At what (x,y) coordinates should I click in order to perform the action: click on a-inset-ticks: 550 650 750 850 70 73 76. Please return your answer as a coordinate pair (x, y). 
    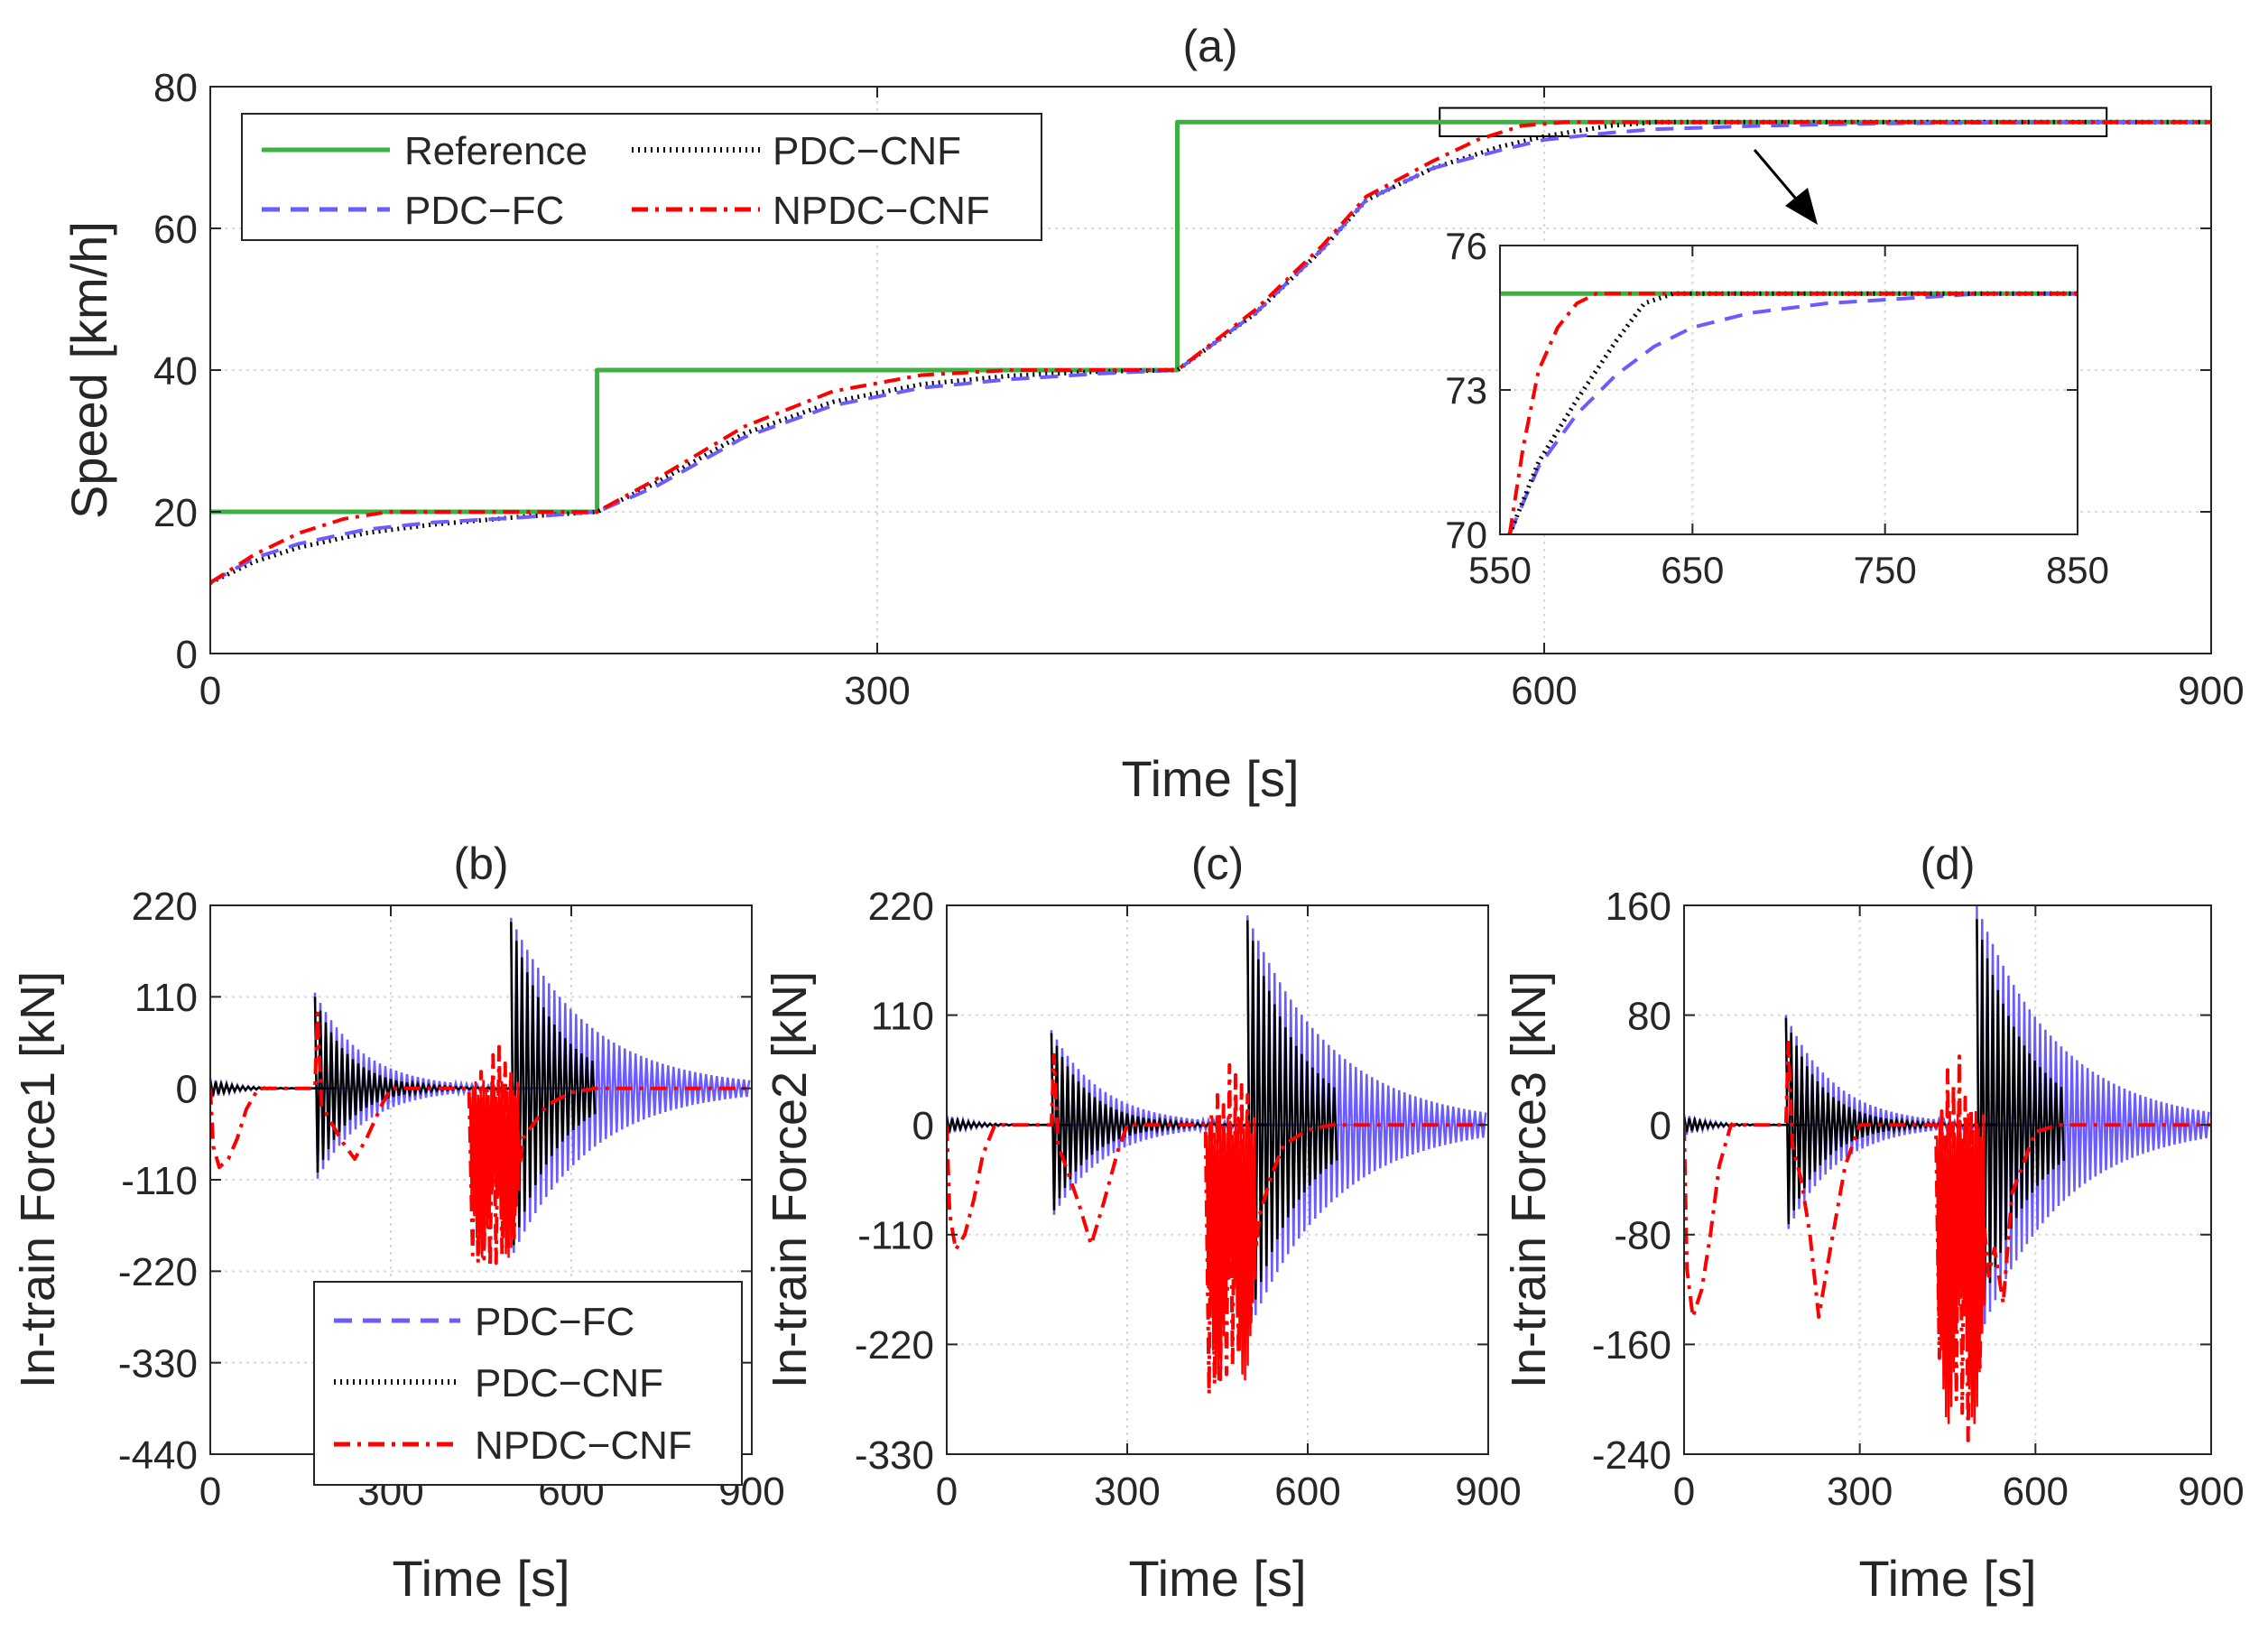
    Looking at the image, I should click on (1777, 408).